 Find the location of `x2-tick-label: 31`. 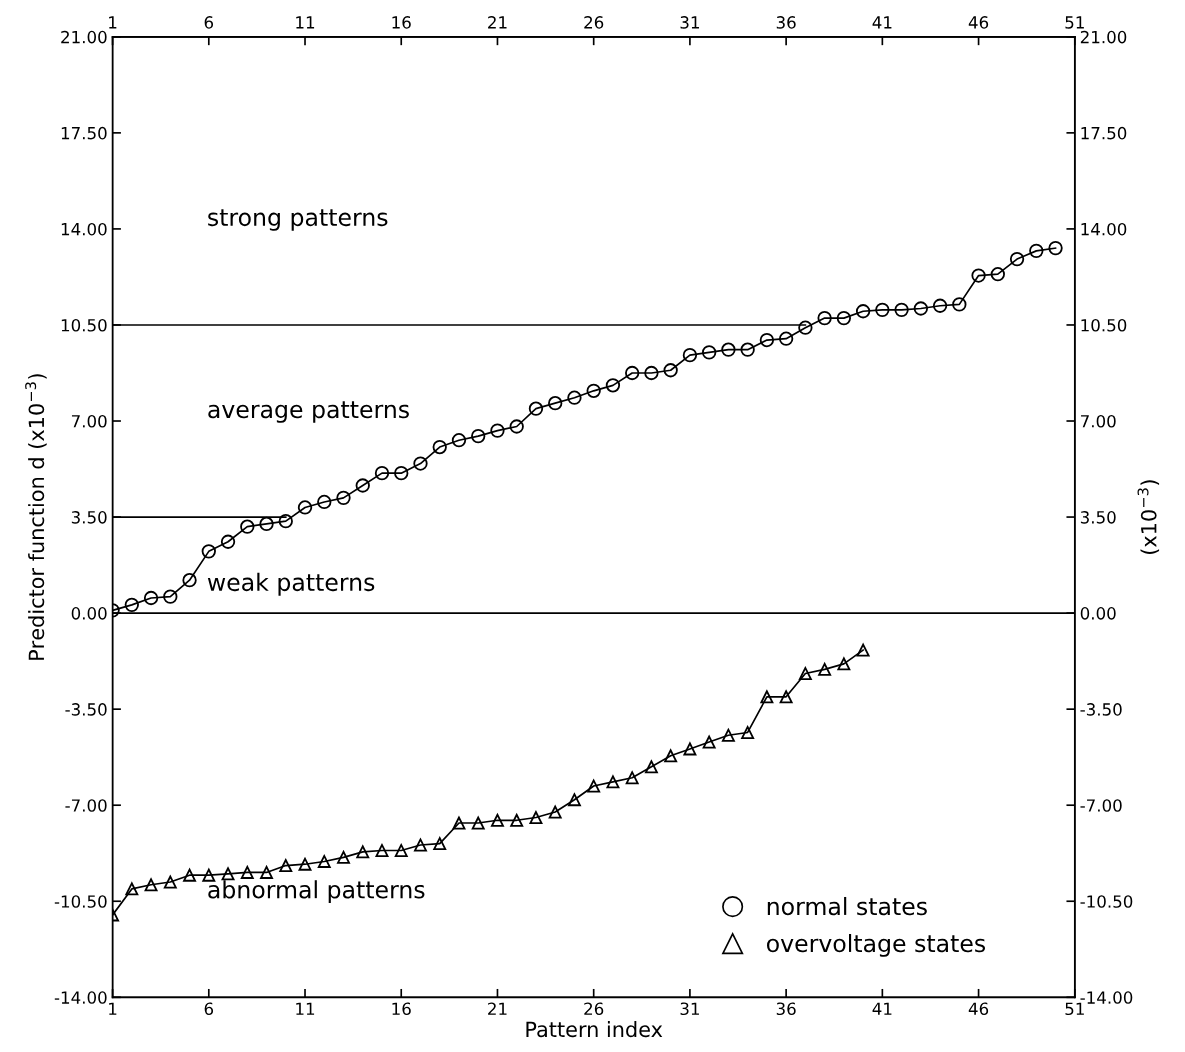

x2-tick-label: 31 is located at coordinates (689, 22).